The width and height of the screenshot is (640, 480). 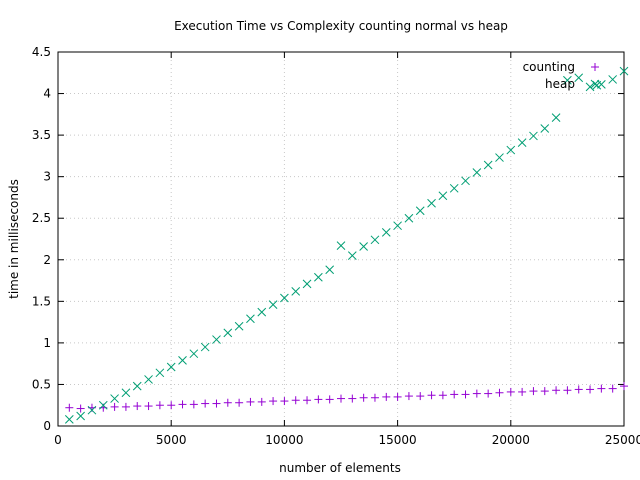 What do you see at coordinates (47, 177) in the screenshot?
I see `y-tick-label: 3` at bounding box center [47, 177].